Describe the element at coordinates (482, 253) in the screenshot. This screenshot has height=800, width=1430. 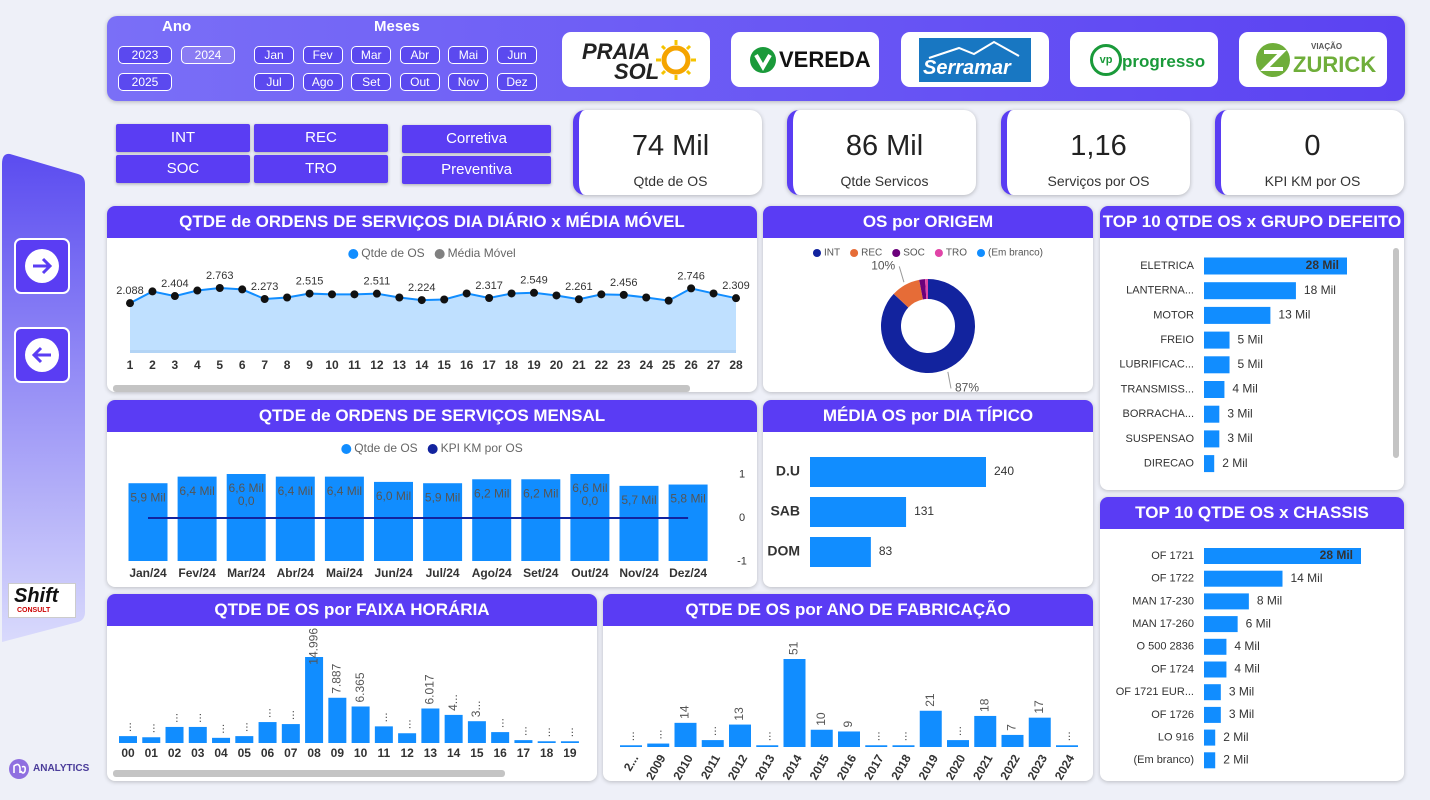
I see `legend-label: Média Móvel` at that location.